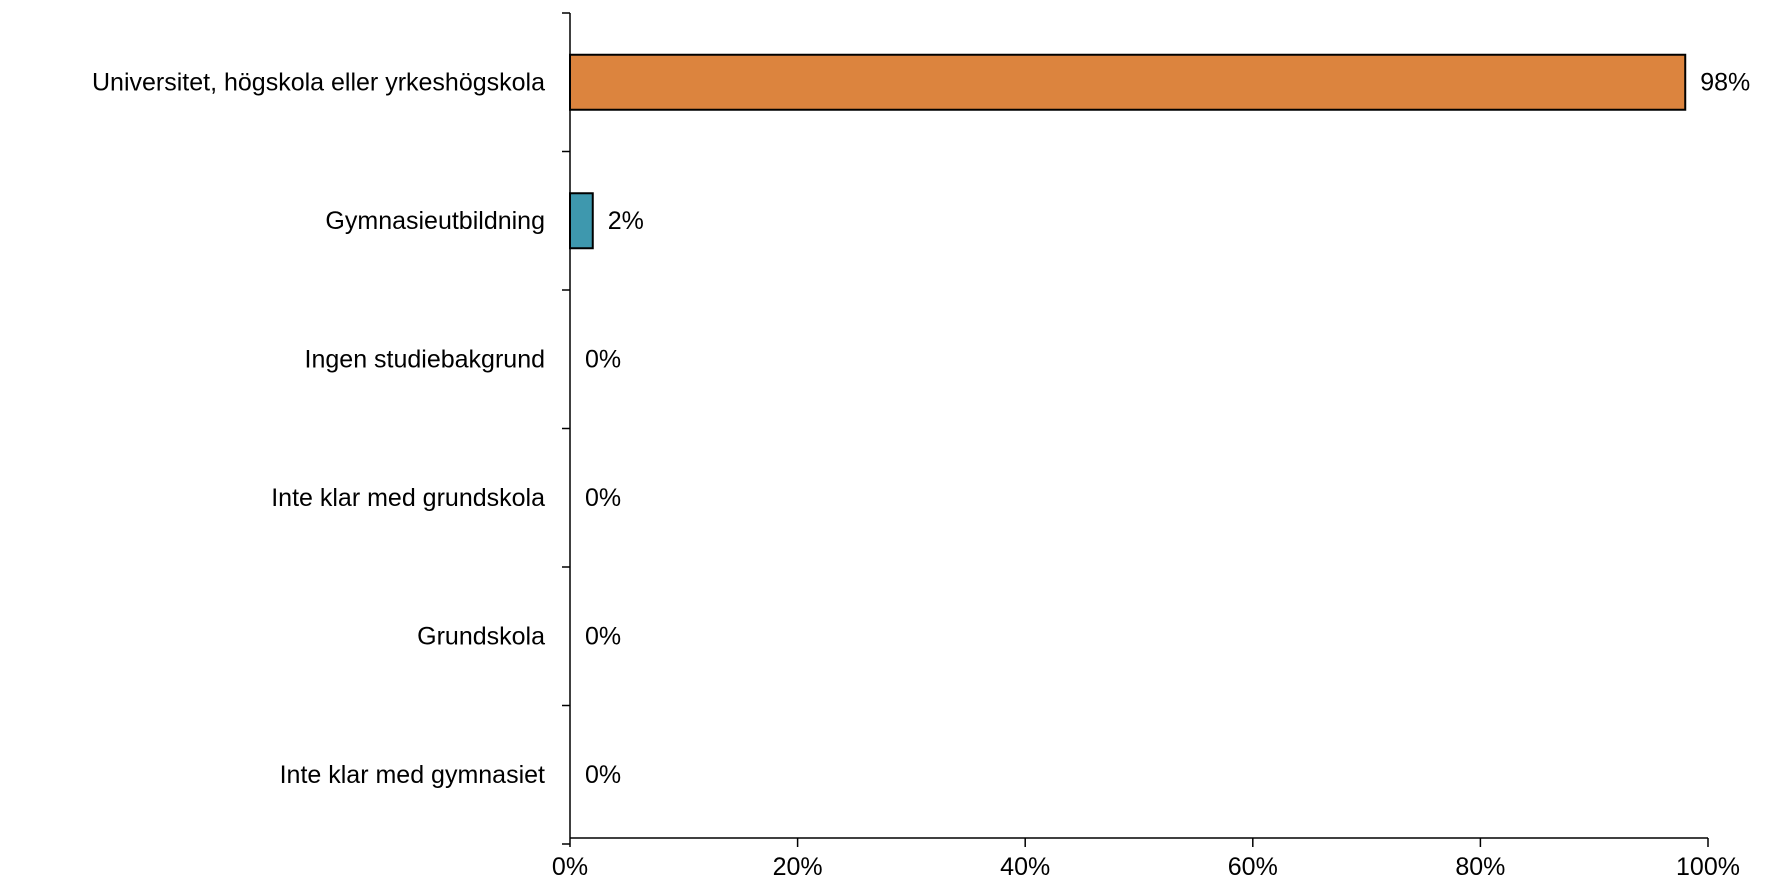 This screenshot has height=882, width=1765. Describe the element at coordinates (408, 498) in the screenshot. I see `category-label: Inte klar med grundskola` at that location.